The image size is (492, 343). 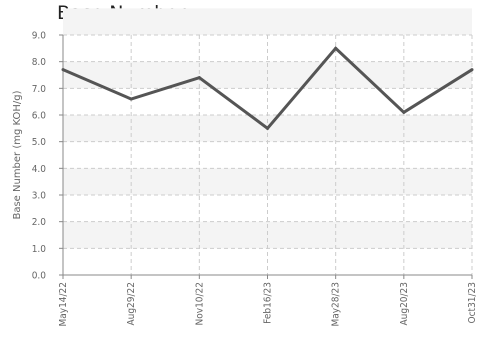 I want to click on y-tick-label: 5.0, so click(x=39, y=142).